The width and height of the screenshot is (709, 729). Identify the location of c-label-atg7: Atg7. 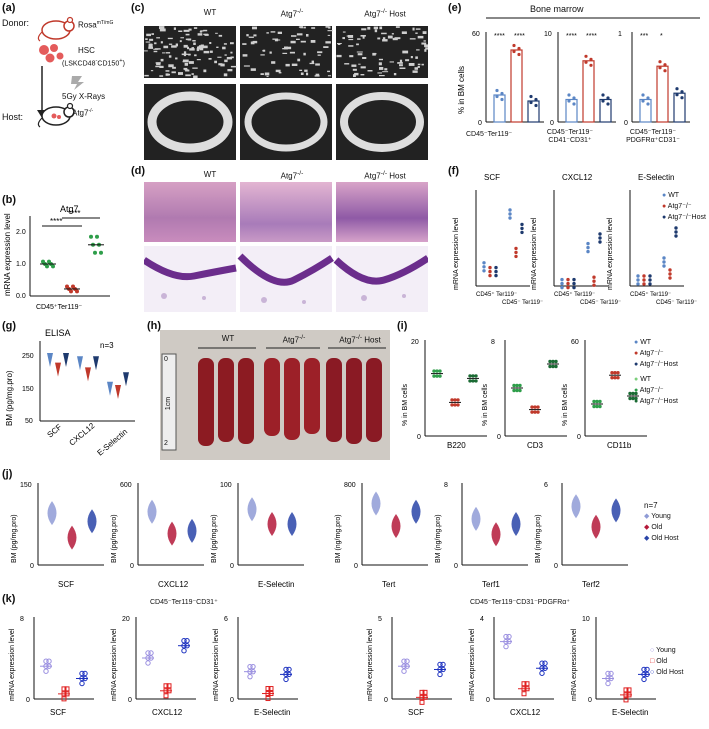
(289, 14).